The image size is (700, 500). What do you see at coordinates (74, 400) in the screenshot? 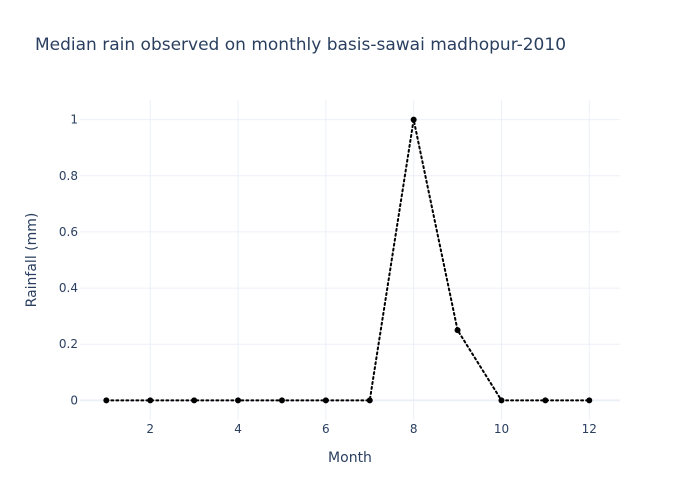
I see `y-tick-label: 0` at bounding box center [74, 400].